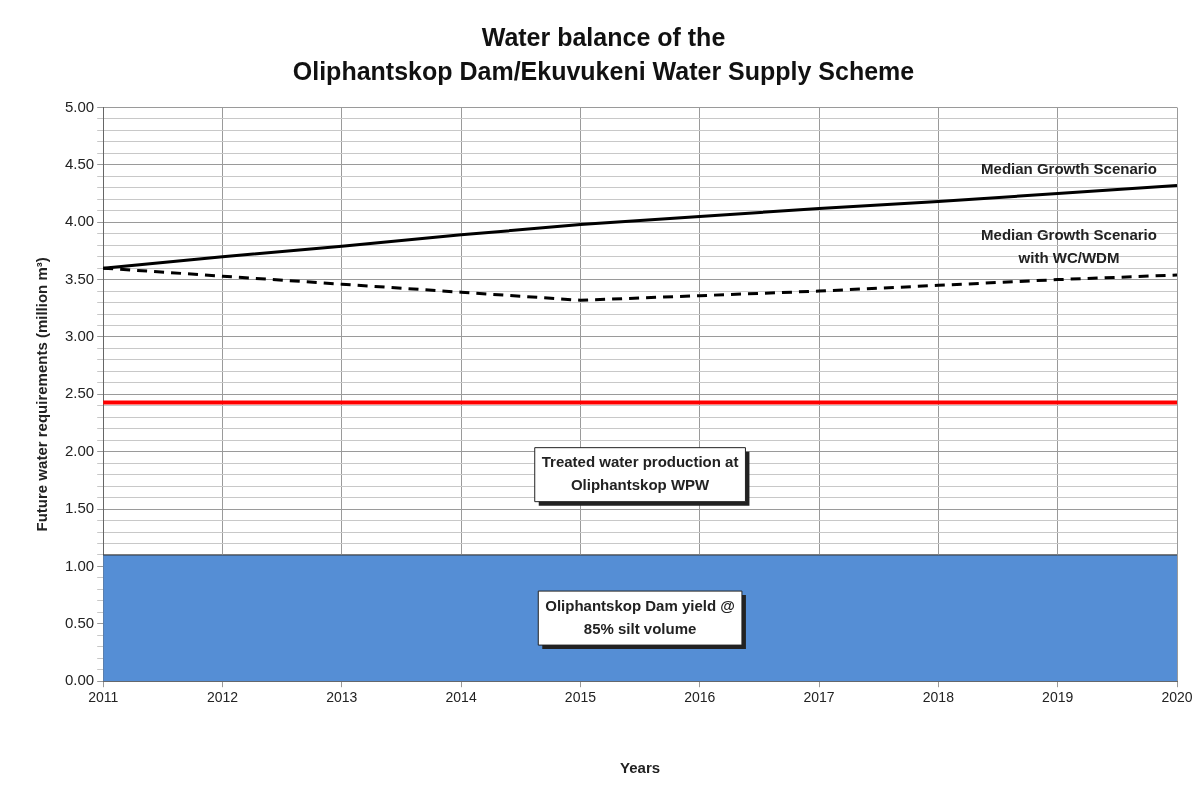  I want to click on x-axis-title: Years, so click(640, 768).